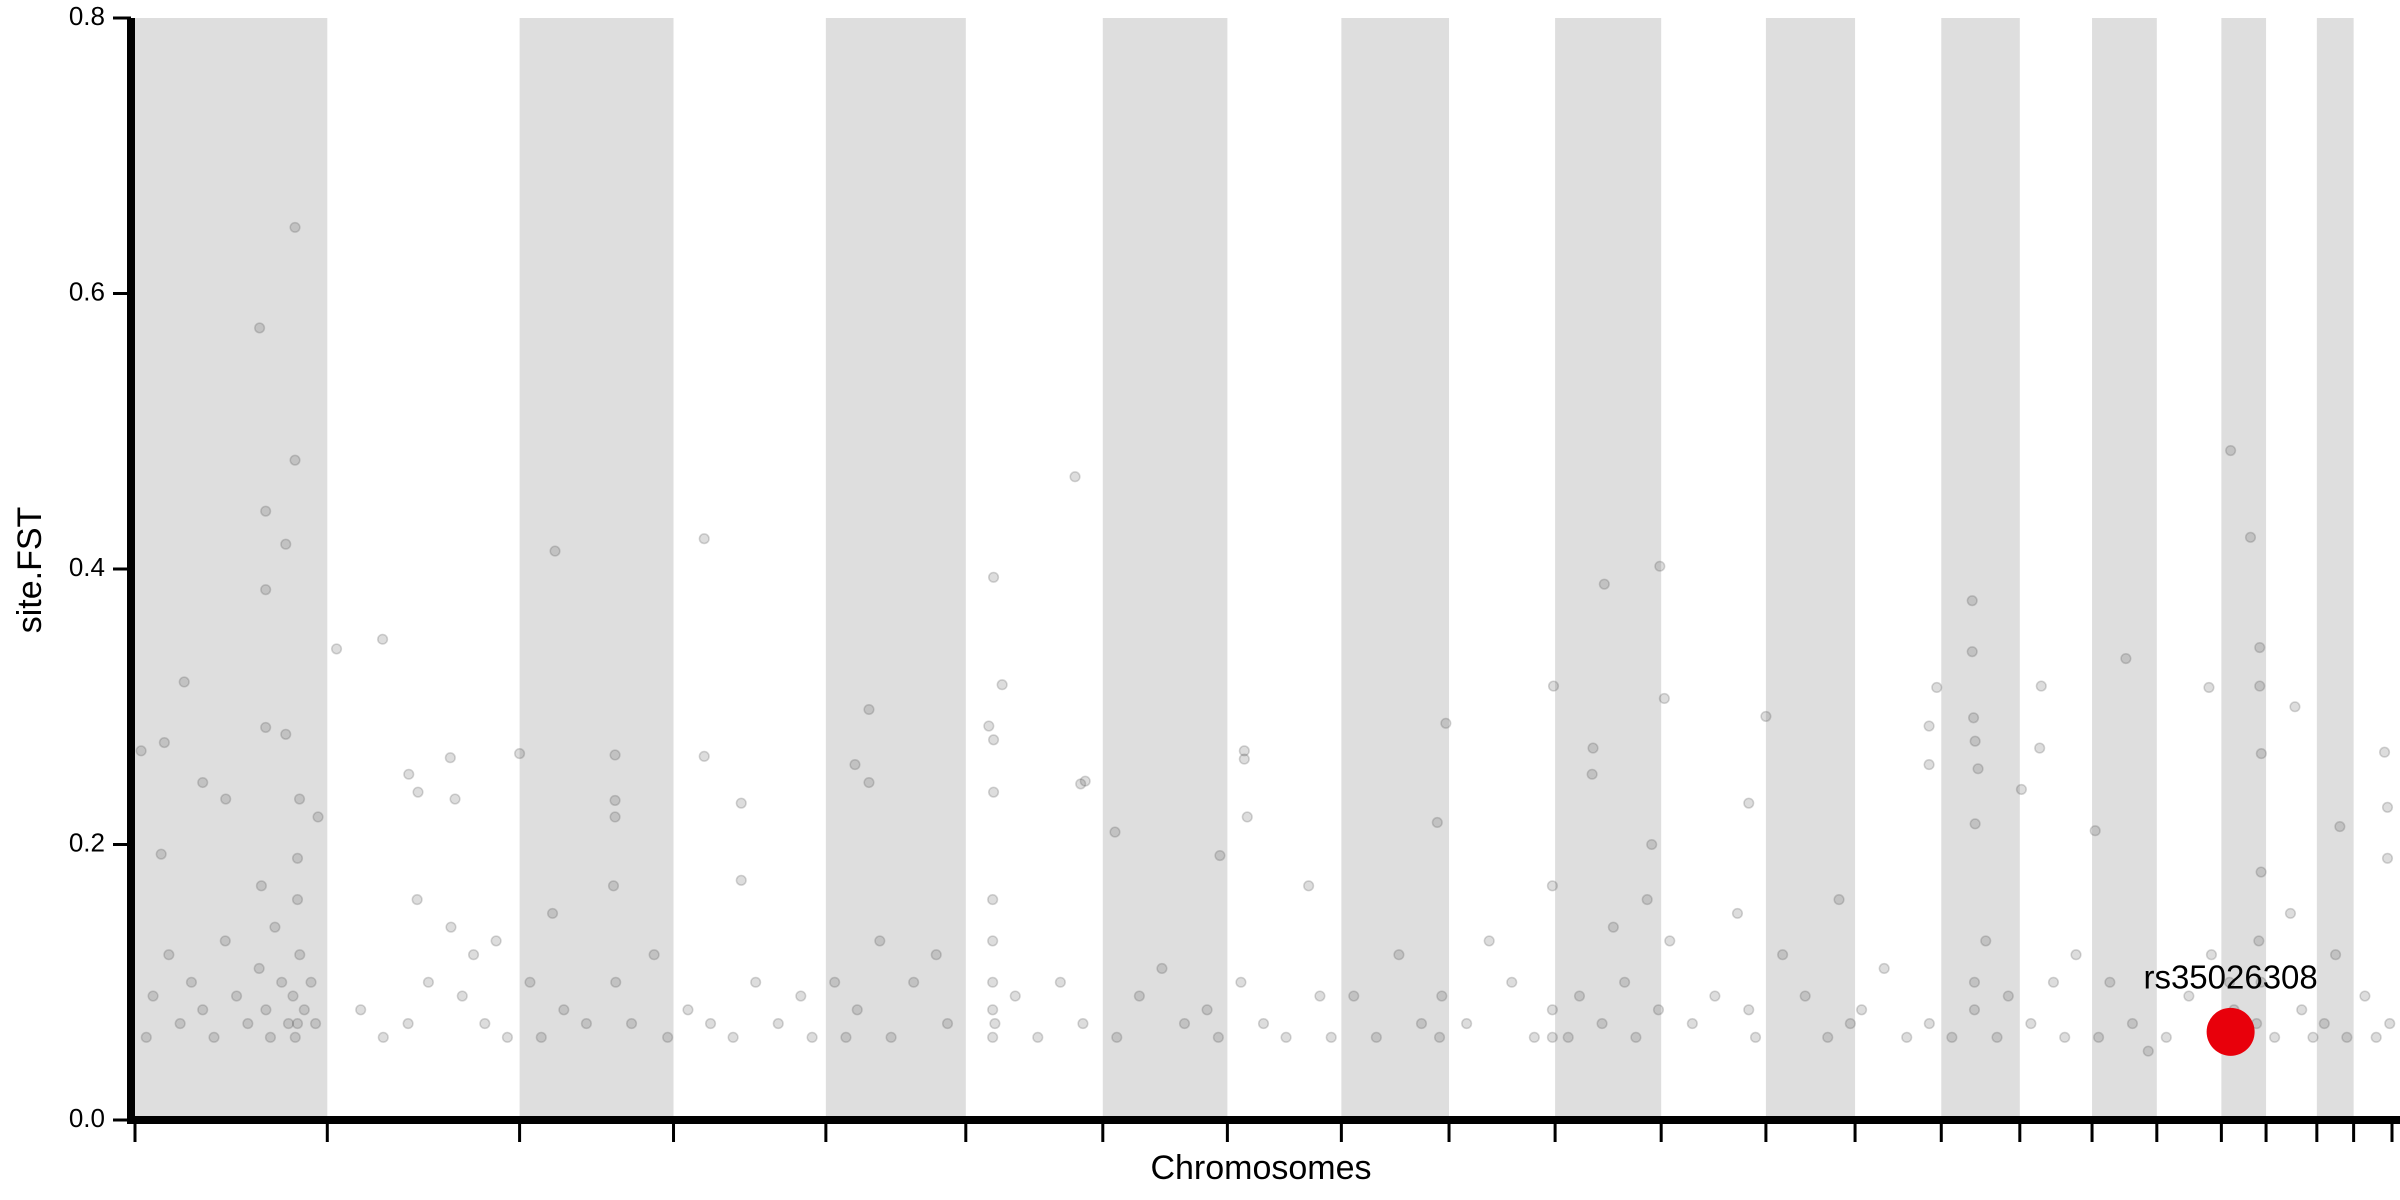 The height and width of the screenshot is (1200, 2400). Describe the element at coordinates (87, 842) in the screenshot. I see `y-tick-label: 0.2` at that location.